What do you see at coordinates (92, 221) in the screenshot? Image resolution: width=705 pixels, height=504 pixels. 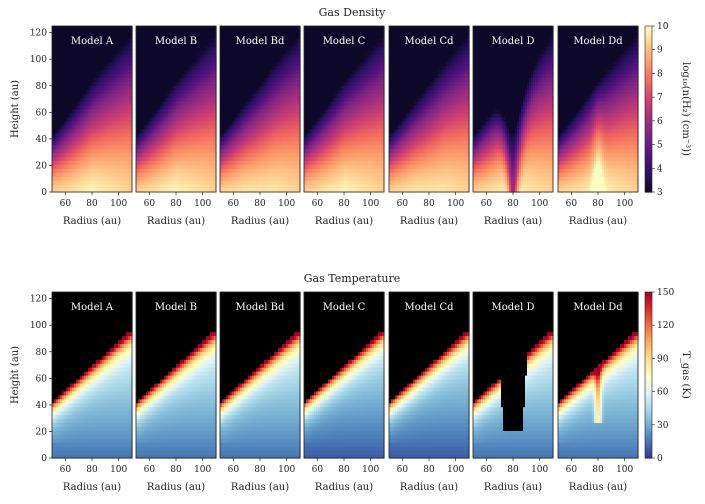 I see `x-axis-label: Radius (au)` at bounding box center [92, 221].